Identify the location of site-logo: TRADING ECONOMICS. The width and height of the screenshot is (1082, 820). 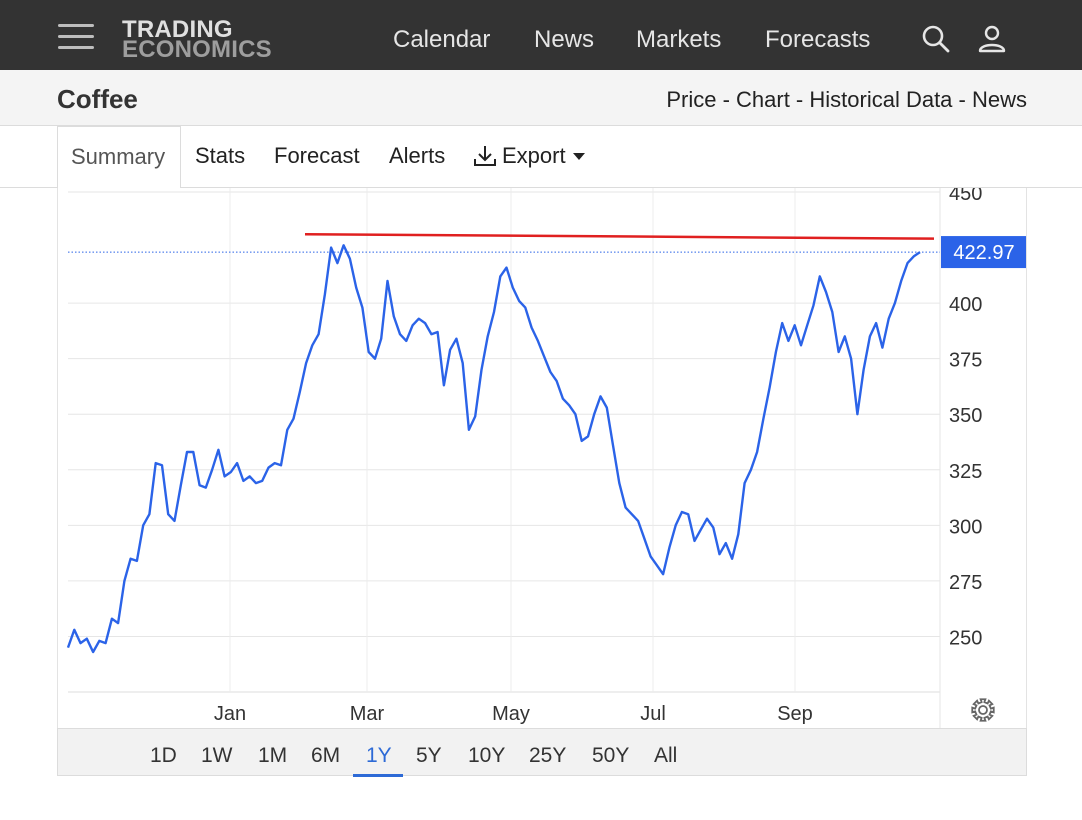
(207, 40).